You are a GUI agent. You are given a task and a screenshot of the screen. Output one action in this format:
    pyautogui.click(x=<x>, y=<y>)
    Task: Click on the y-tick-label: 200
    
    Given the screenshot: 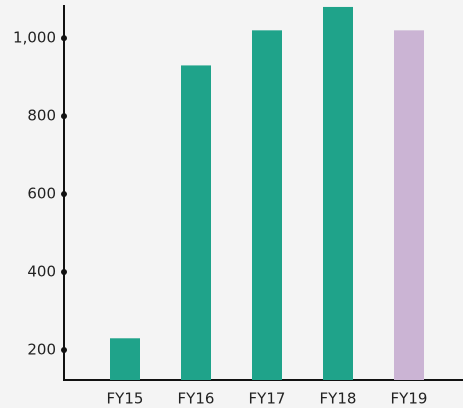 What is the action you would take?
    pyautogui.click(x=41, y=349)
    